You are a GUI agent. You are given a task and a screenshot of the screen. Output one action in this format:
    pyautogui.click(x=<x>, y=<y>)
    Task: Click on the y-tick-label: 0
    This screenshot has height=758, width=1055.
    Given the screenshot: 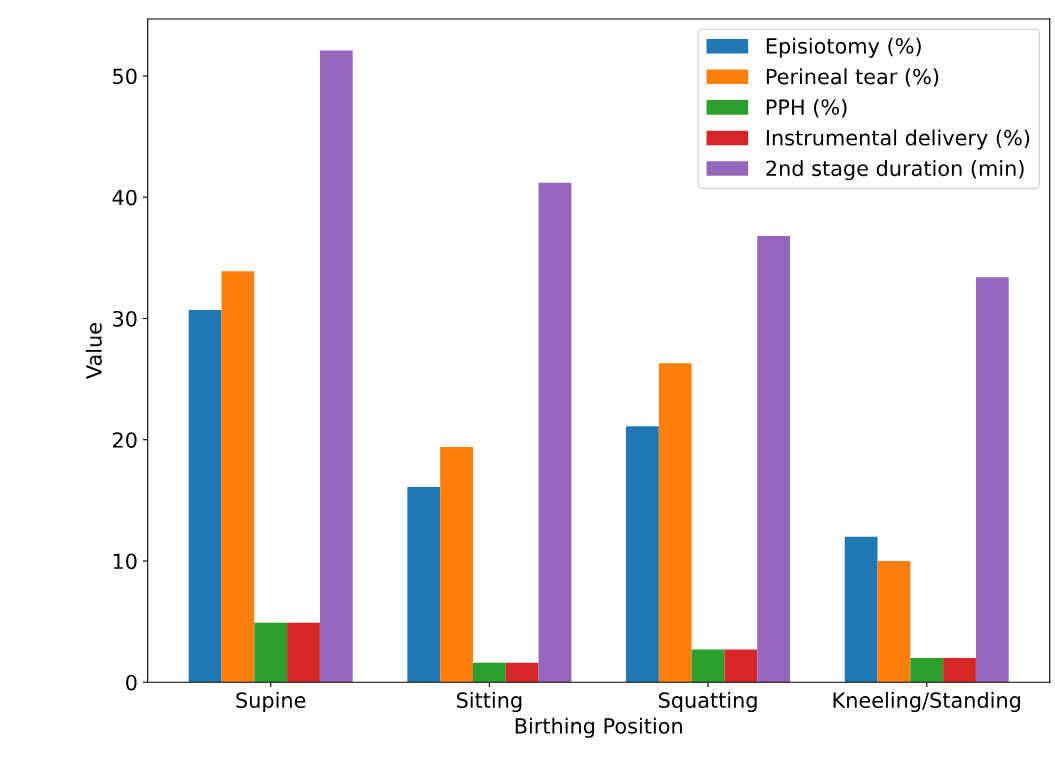 What is the action you would take?
    pyautogui.click(x=131, y=682)
    